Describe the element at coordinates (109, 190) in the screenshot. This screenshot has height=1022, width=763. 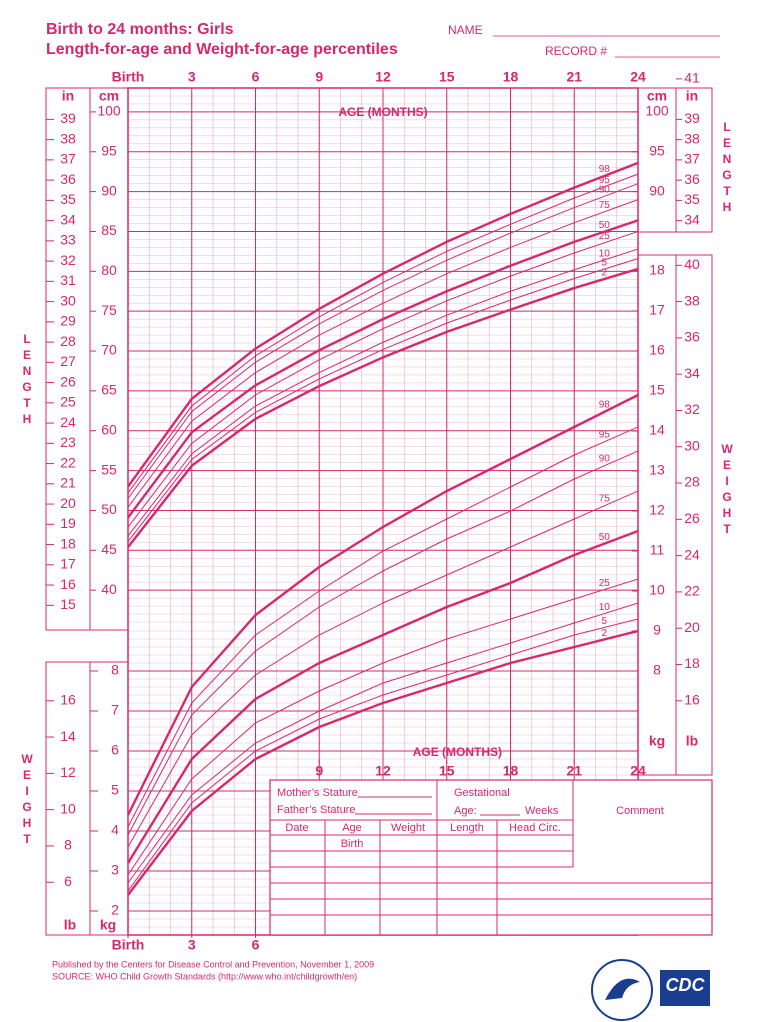
I see `y-tick-label: 90` at that location.